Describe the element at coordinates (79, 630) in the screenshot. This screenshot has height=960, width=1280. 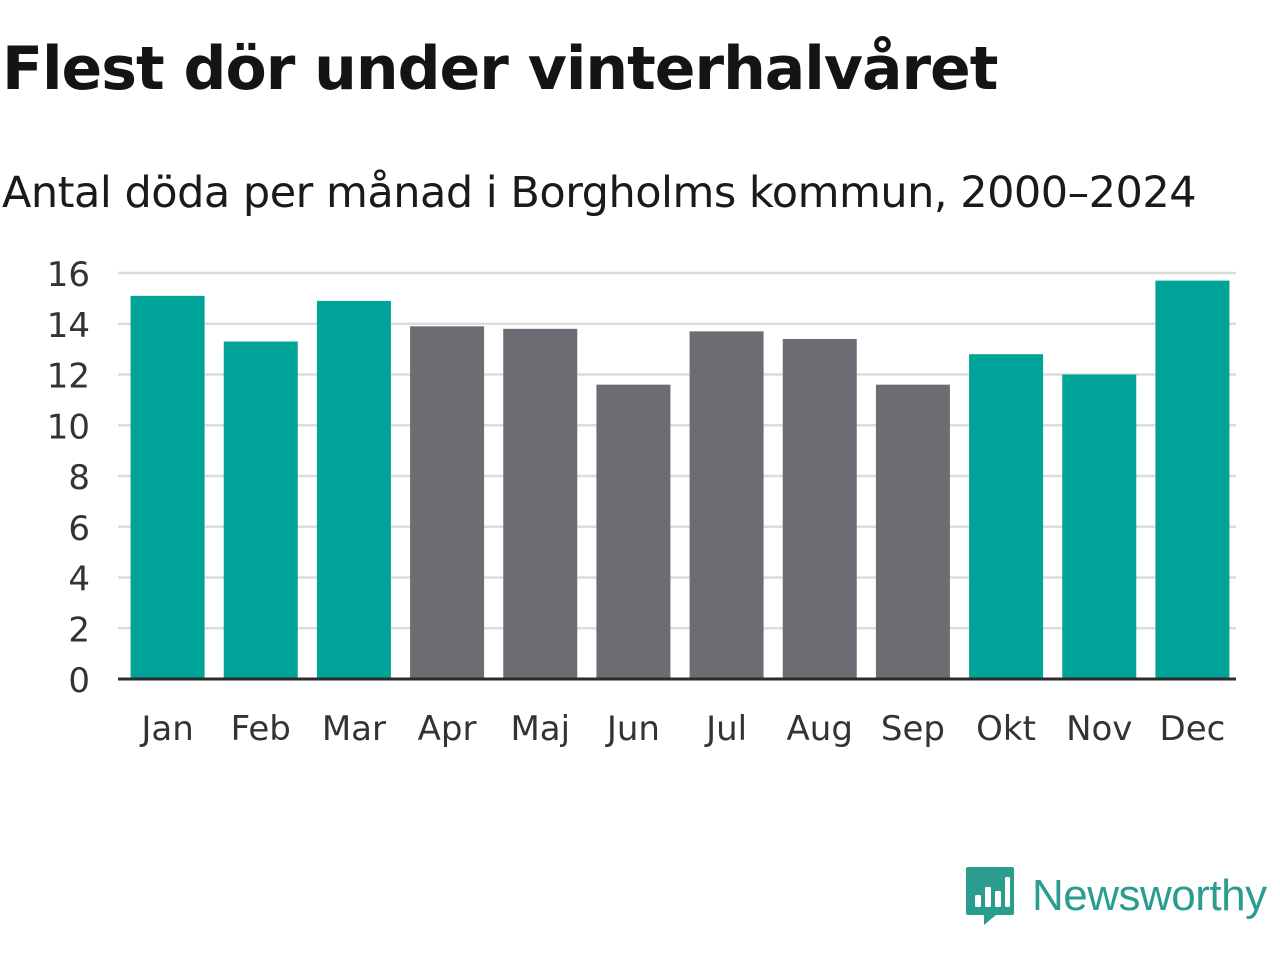
I see `y-tick-label-2: 2` at that location.